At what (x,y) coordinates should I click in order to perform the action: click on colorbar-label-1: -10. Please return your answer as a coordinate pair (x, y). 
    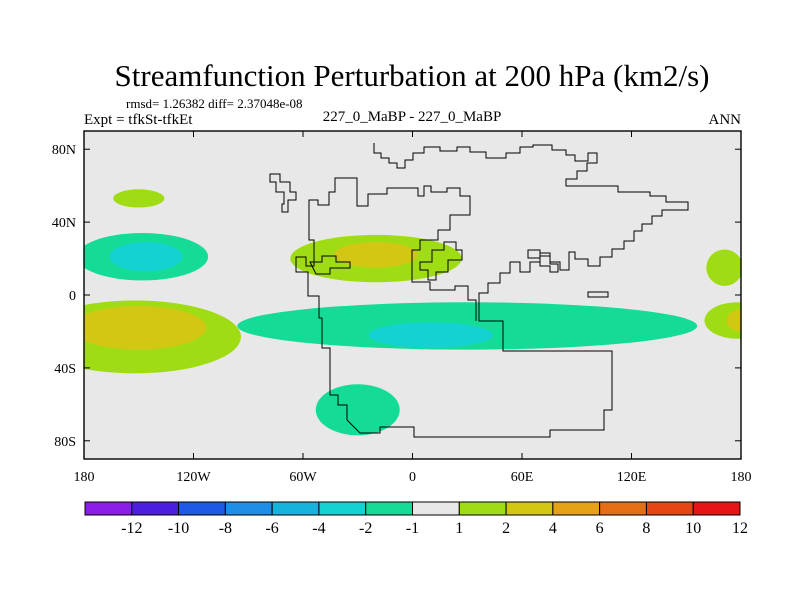
    Looking at the image, I should click on (178, 528).